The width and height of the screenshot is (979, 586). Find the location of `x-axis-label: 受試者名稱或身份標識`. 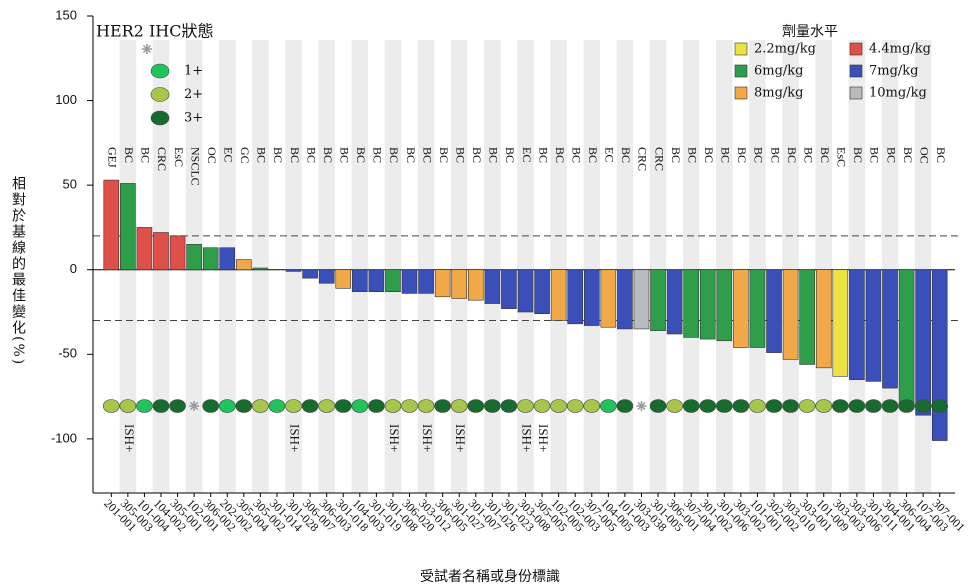

x-axis-label: 受試者名稱或身份標識 is located at coordinates (490, 577).